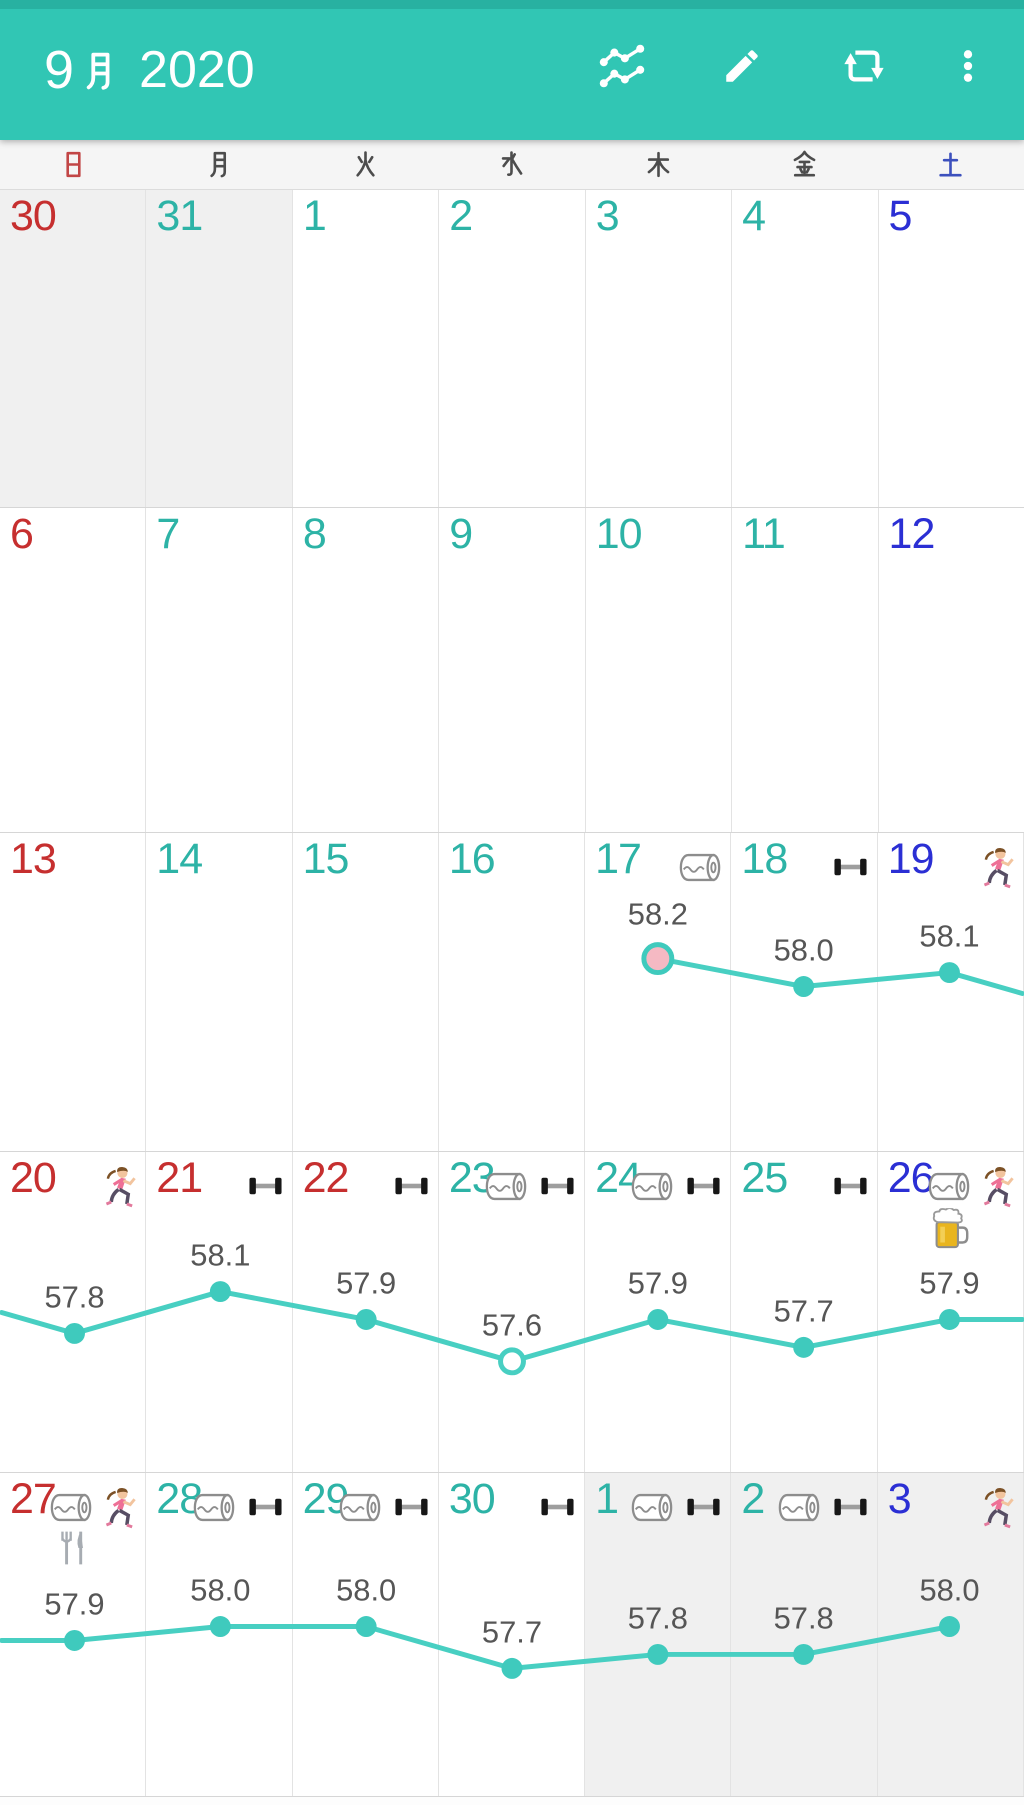 This screenshot has height=1805, width=1024. Describe the element at coordinates (73, 670) in the screenshot. I see `day-cell: 6` at that location.